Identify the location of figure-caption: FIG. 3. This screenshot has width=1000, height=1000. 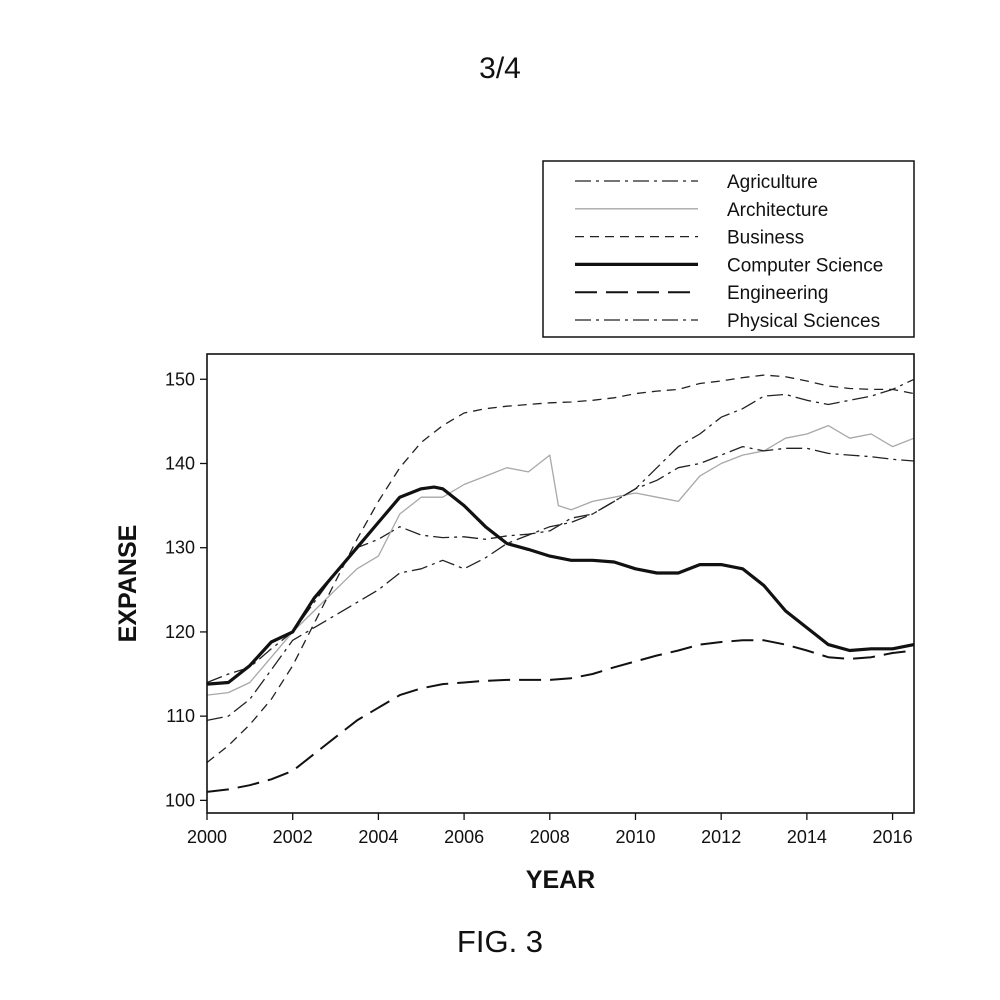
(500, 942).